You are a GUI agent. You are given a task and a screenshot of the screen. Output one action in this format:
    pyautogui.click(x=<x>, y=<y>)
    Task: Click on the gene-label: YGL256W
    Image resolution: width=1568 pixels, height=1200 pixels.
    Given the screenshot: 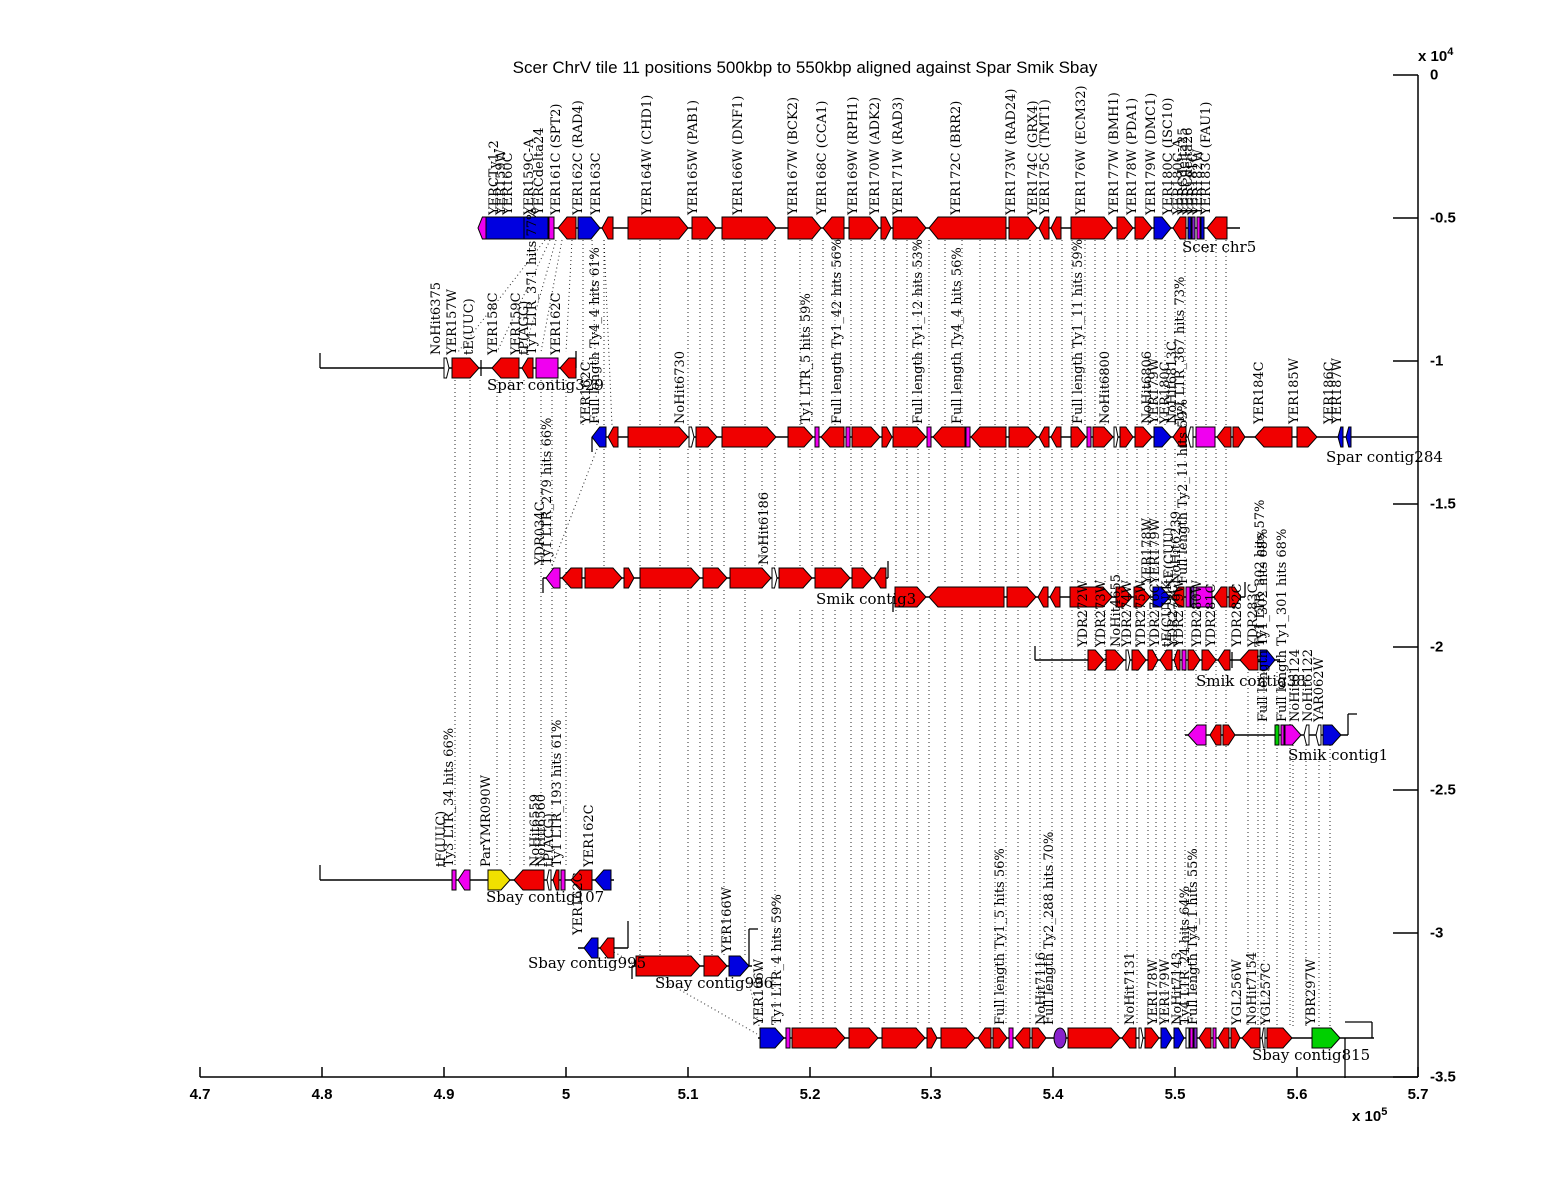 What is the action you would take?
    pyautogui.click(x=1237, y=992)
    